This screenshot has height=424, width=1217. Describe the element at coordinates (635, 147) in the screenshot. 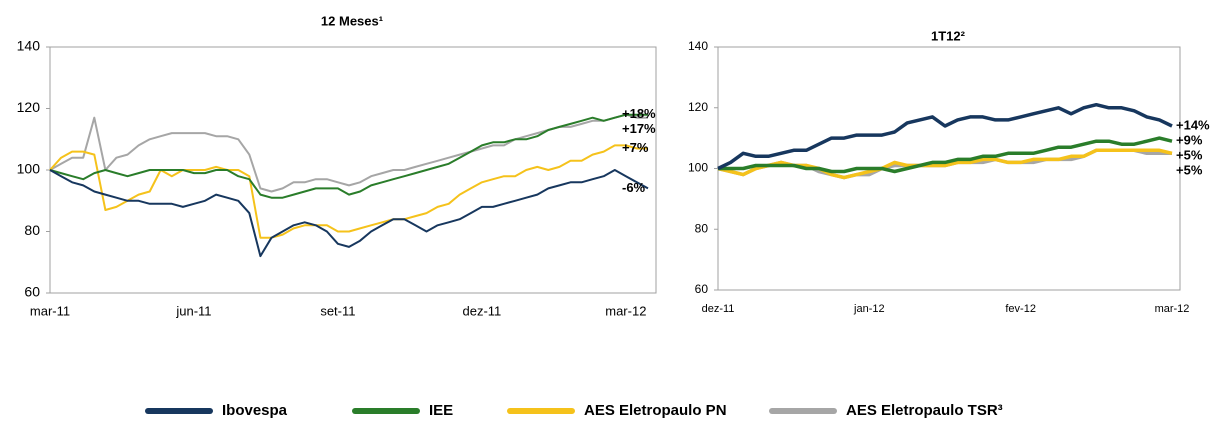

I see `end-label: +7%` at that location.